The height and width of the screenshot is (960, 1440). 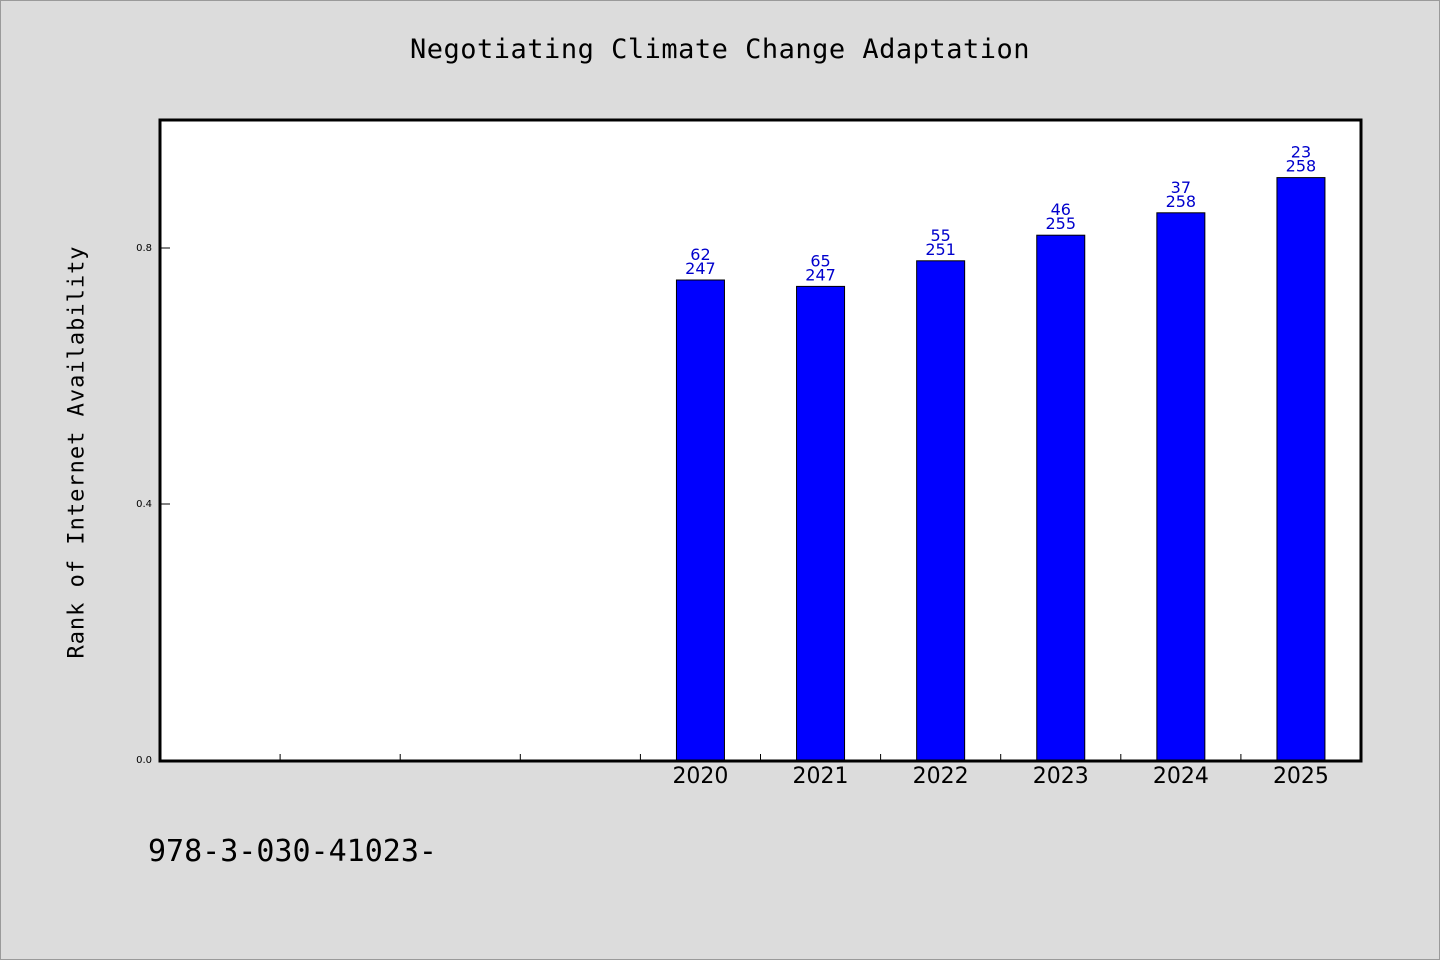 What do you see at coordinates (941, 776) in the screenshot?
I see `x-tick-label-2022: 2022` at bounding box center [941, 776].